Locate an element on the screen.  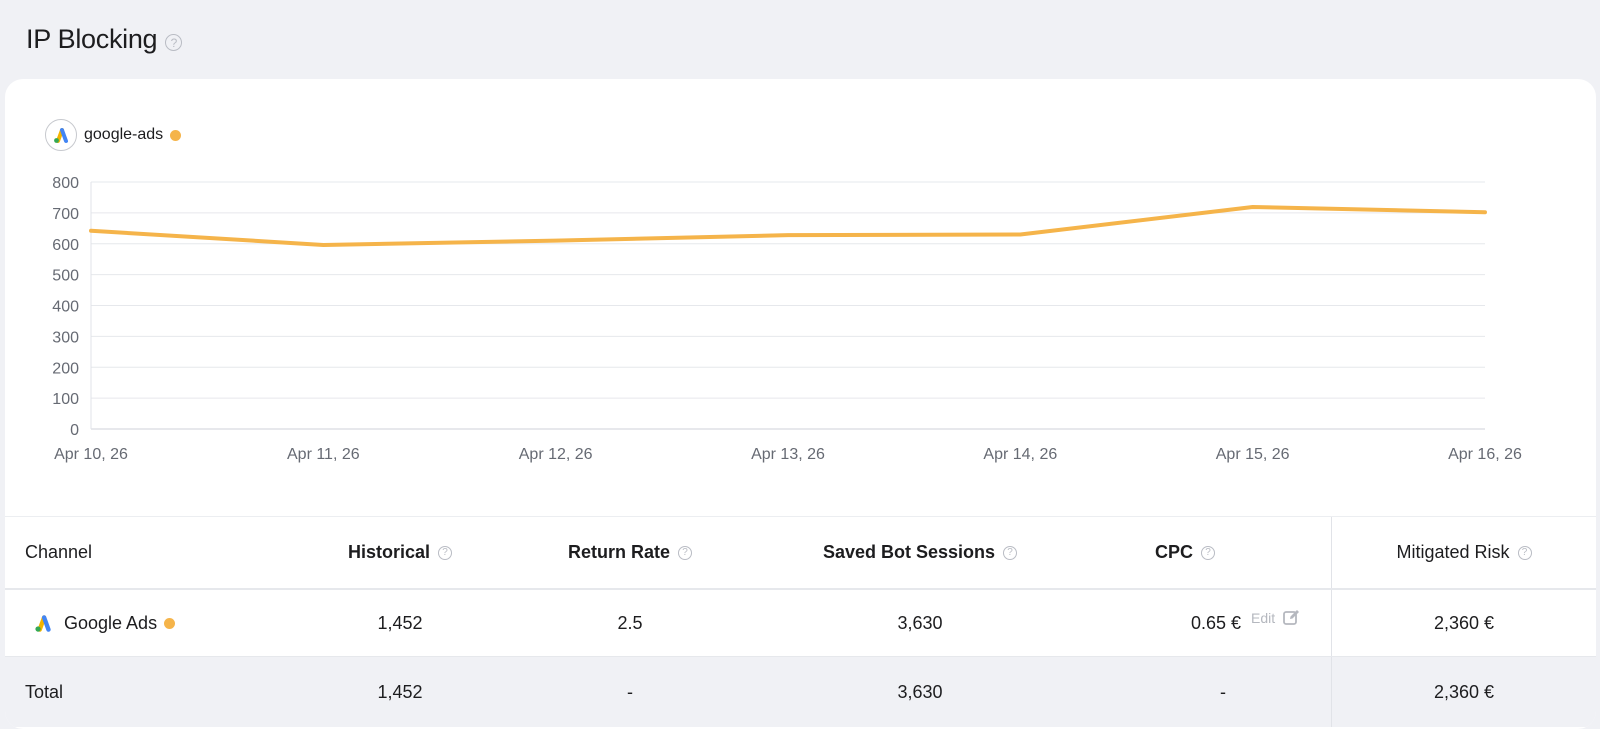
y-tick-label: 500 is located at coordinates (65, 276).